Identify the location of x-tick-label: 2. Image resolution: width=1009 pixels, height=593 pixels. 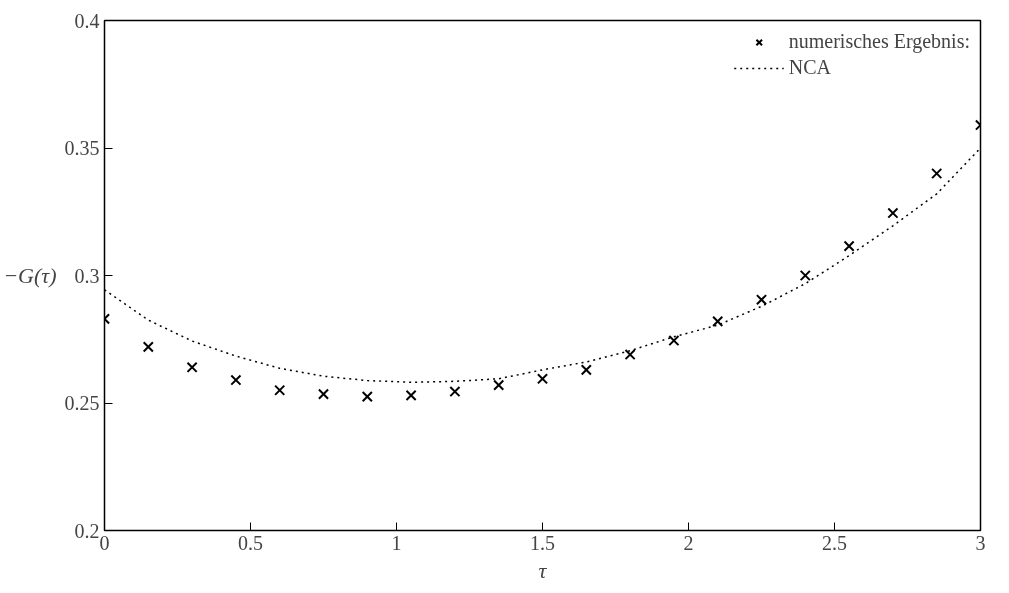
(688, 542).